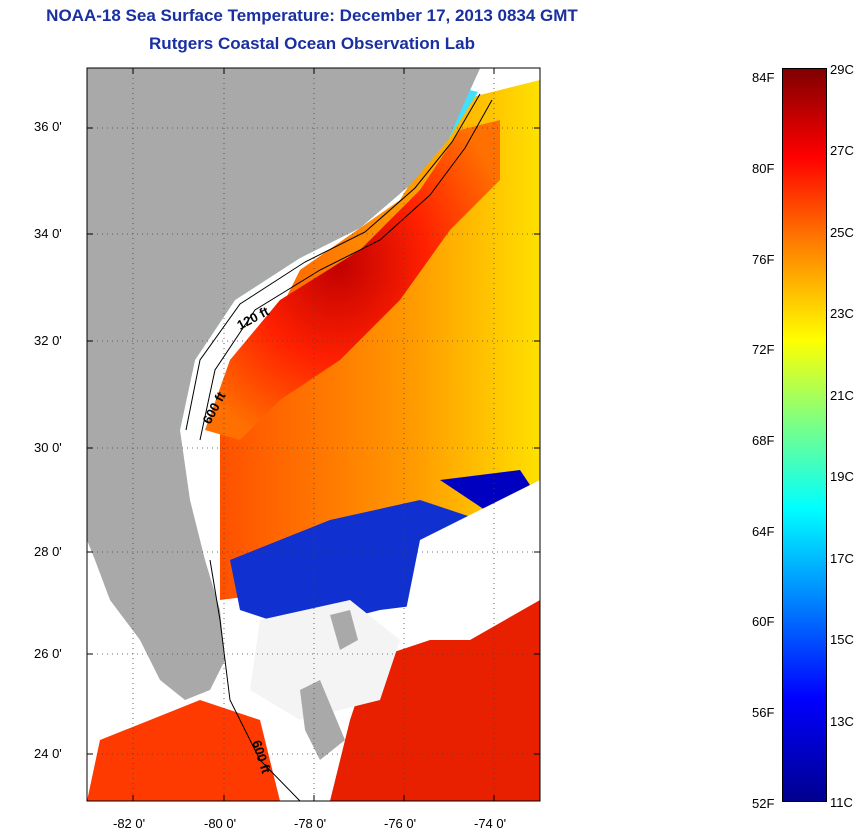  What do you see at coordinates (763, 259) in the screenshot?
I see `colorbar-fahrenheit-label: 76F` at bounding box center [763, 259].